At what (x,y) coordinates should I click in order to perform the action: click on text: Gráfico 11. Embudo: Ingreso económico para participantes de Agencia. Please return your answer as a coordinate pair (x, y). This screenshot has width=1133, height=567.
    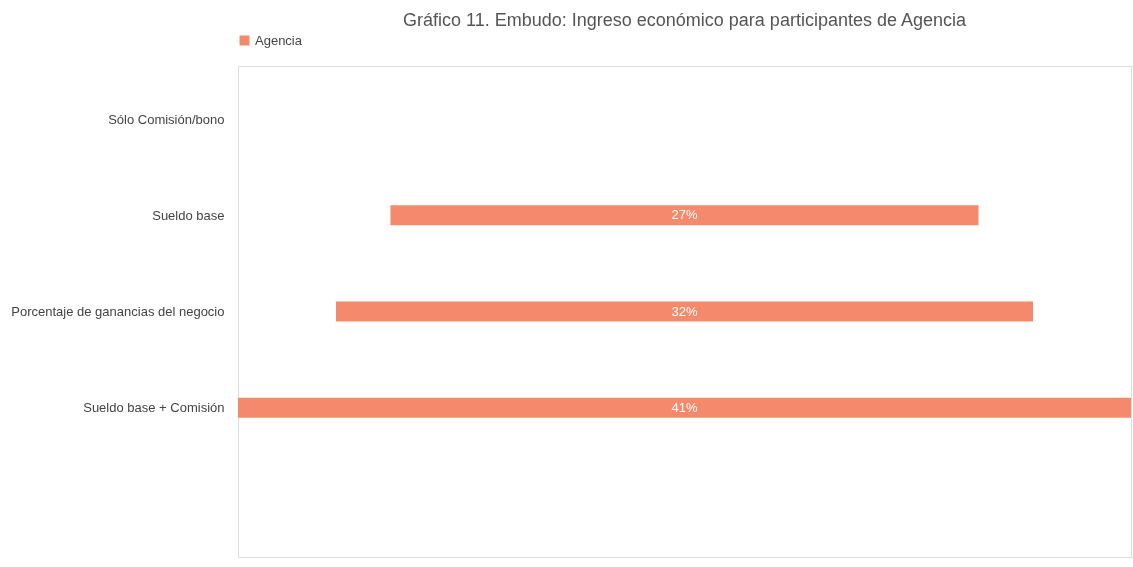
    Looking at the image, I should click on (684, 20).